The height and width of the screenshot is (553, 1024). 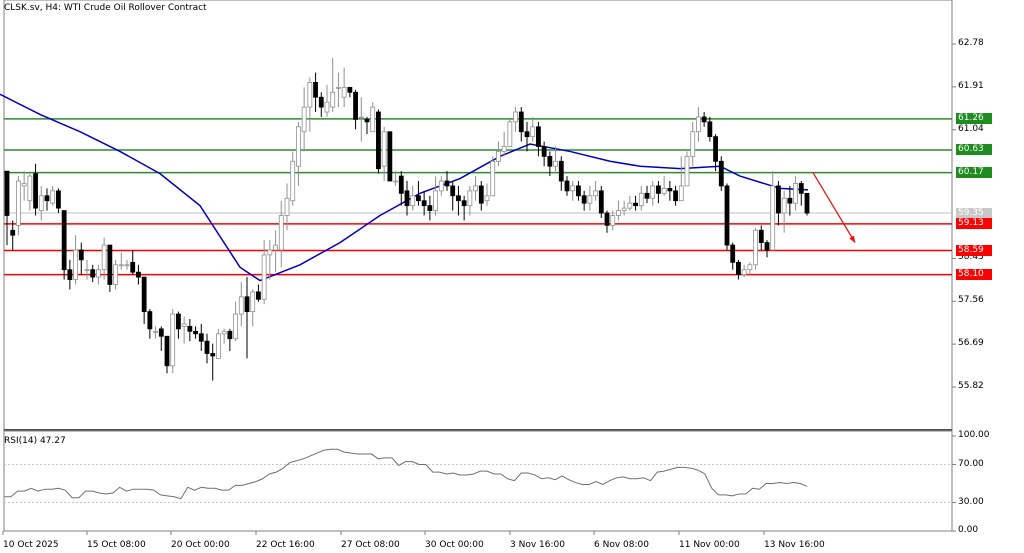 What do you see at coordinates (974, 150) in the screenshot?
I see `level-price-tag: 60.63` at bounding box center [974, 150].